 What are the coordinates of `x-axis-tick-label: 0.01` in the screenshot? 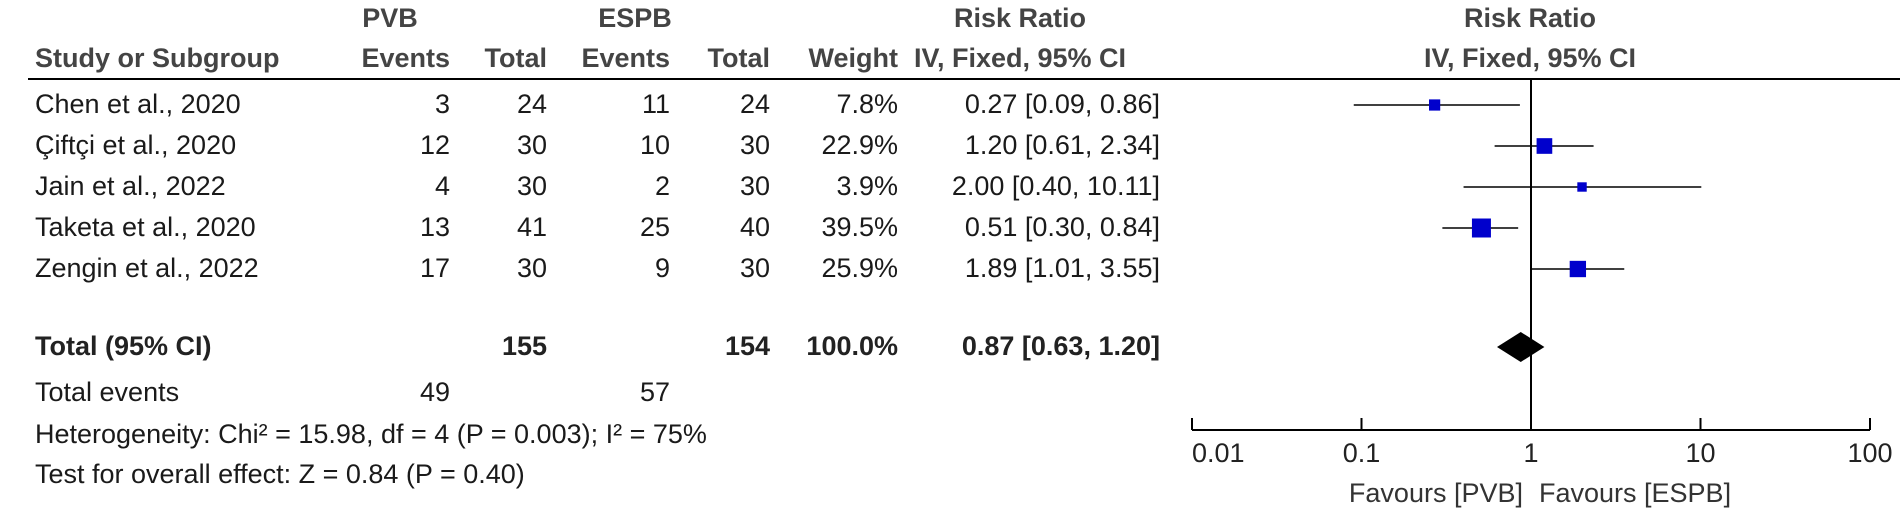 It's located at (1218, 453).